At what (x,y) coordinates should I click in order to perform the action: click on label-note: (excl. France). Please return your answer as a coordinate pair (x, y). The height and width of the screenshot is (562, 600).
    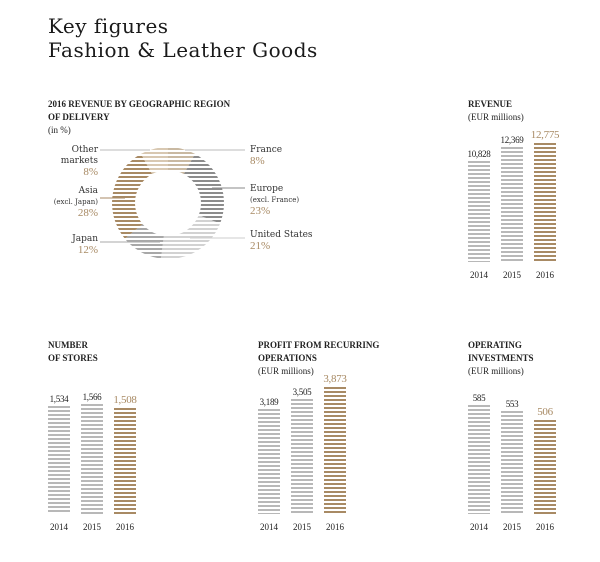
    Looking at the image, I should click on (275, 200).